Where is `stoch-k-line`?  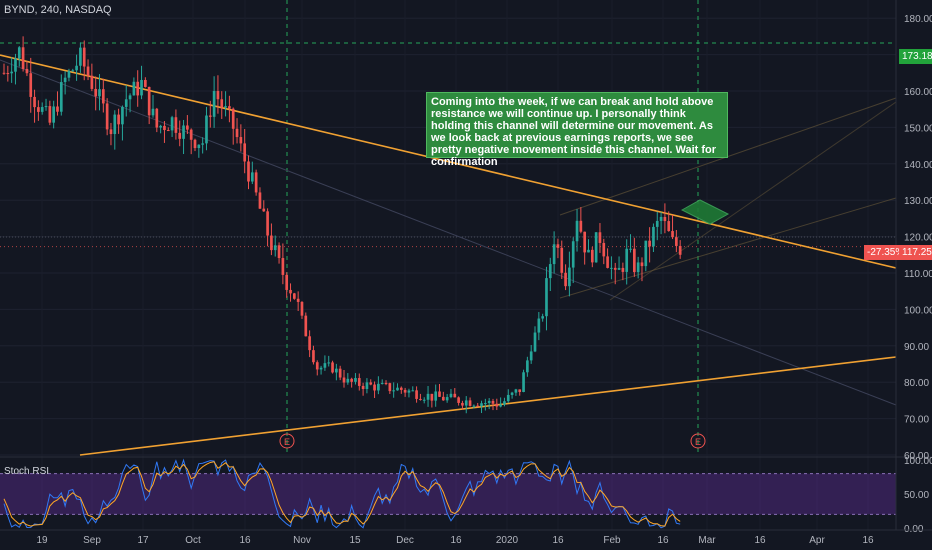 stoch-k-line is located at coordinates (342, 493).